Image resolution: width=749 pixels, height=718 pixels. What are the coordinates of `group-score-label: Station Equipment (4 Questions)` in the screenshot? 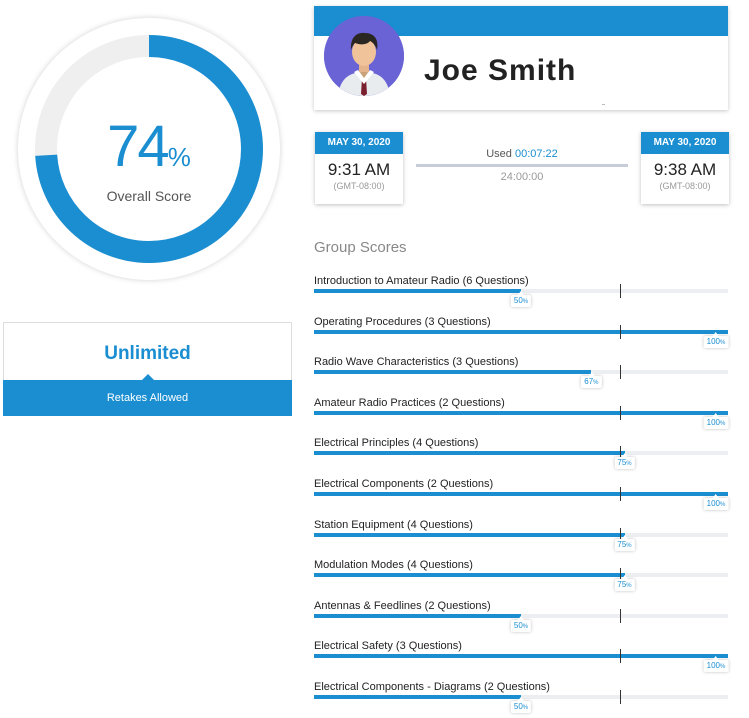 It's located at (393, 524).